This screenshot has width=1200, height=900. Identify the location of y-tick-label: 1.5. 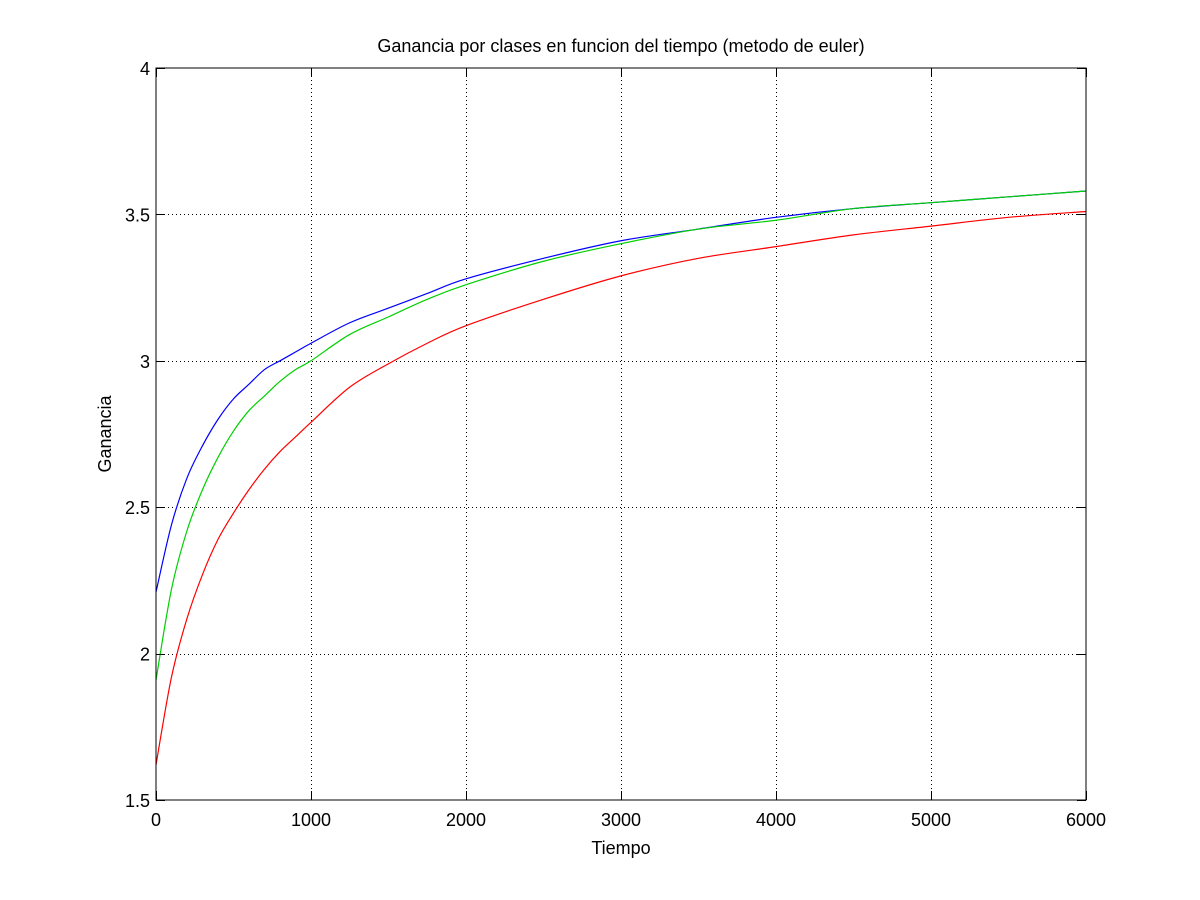
(137, 801).